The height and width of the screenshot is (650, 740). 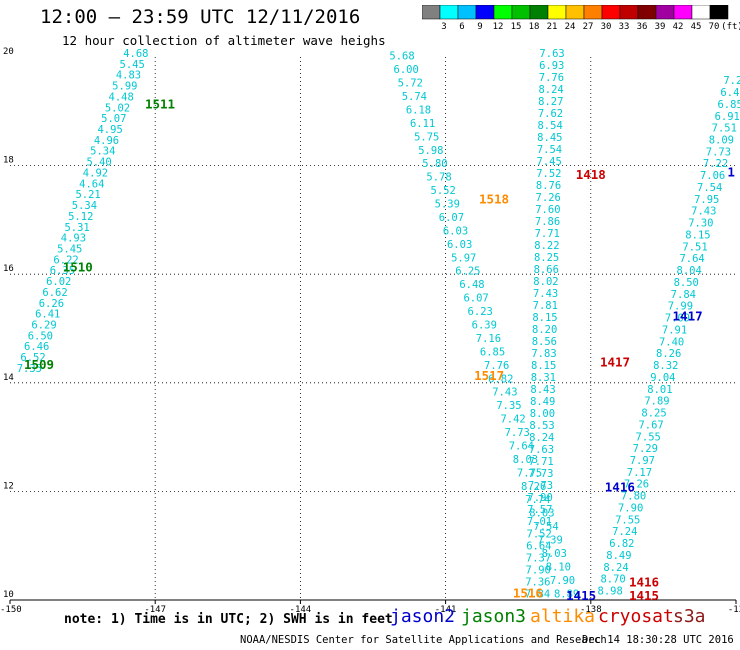 What do you see at coordinates (533, 487) in the screenshot?
I see `swh-value-label: 8.26` at bounding box center [533, 487].